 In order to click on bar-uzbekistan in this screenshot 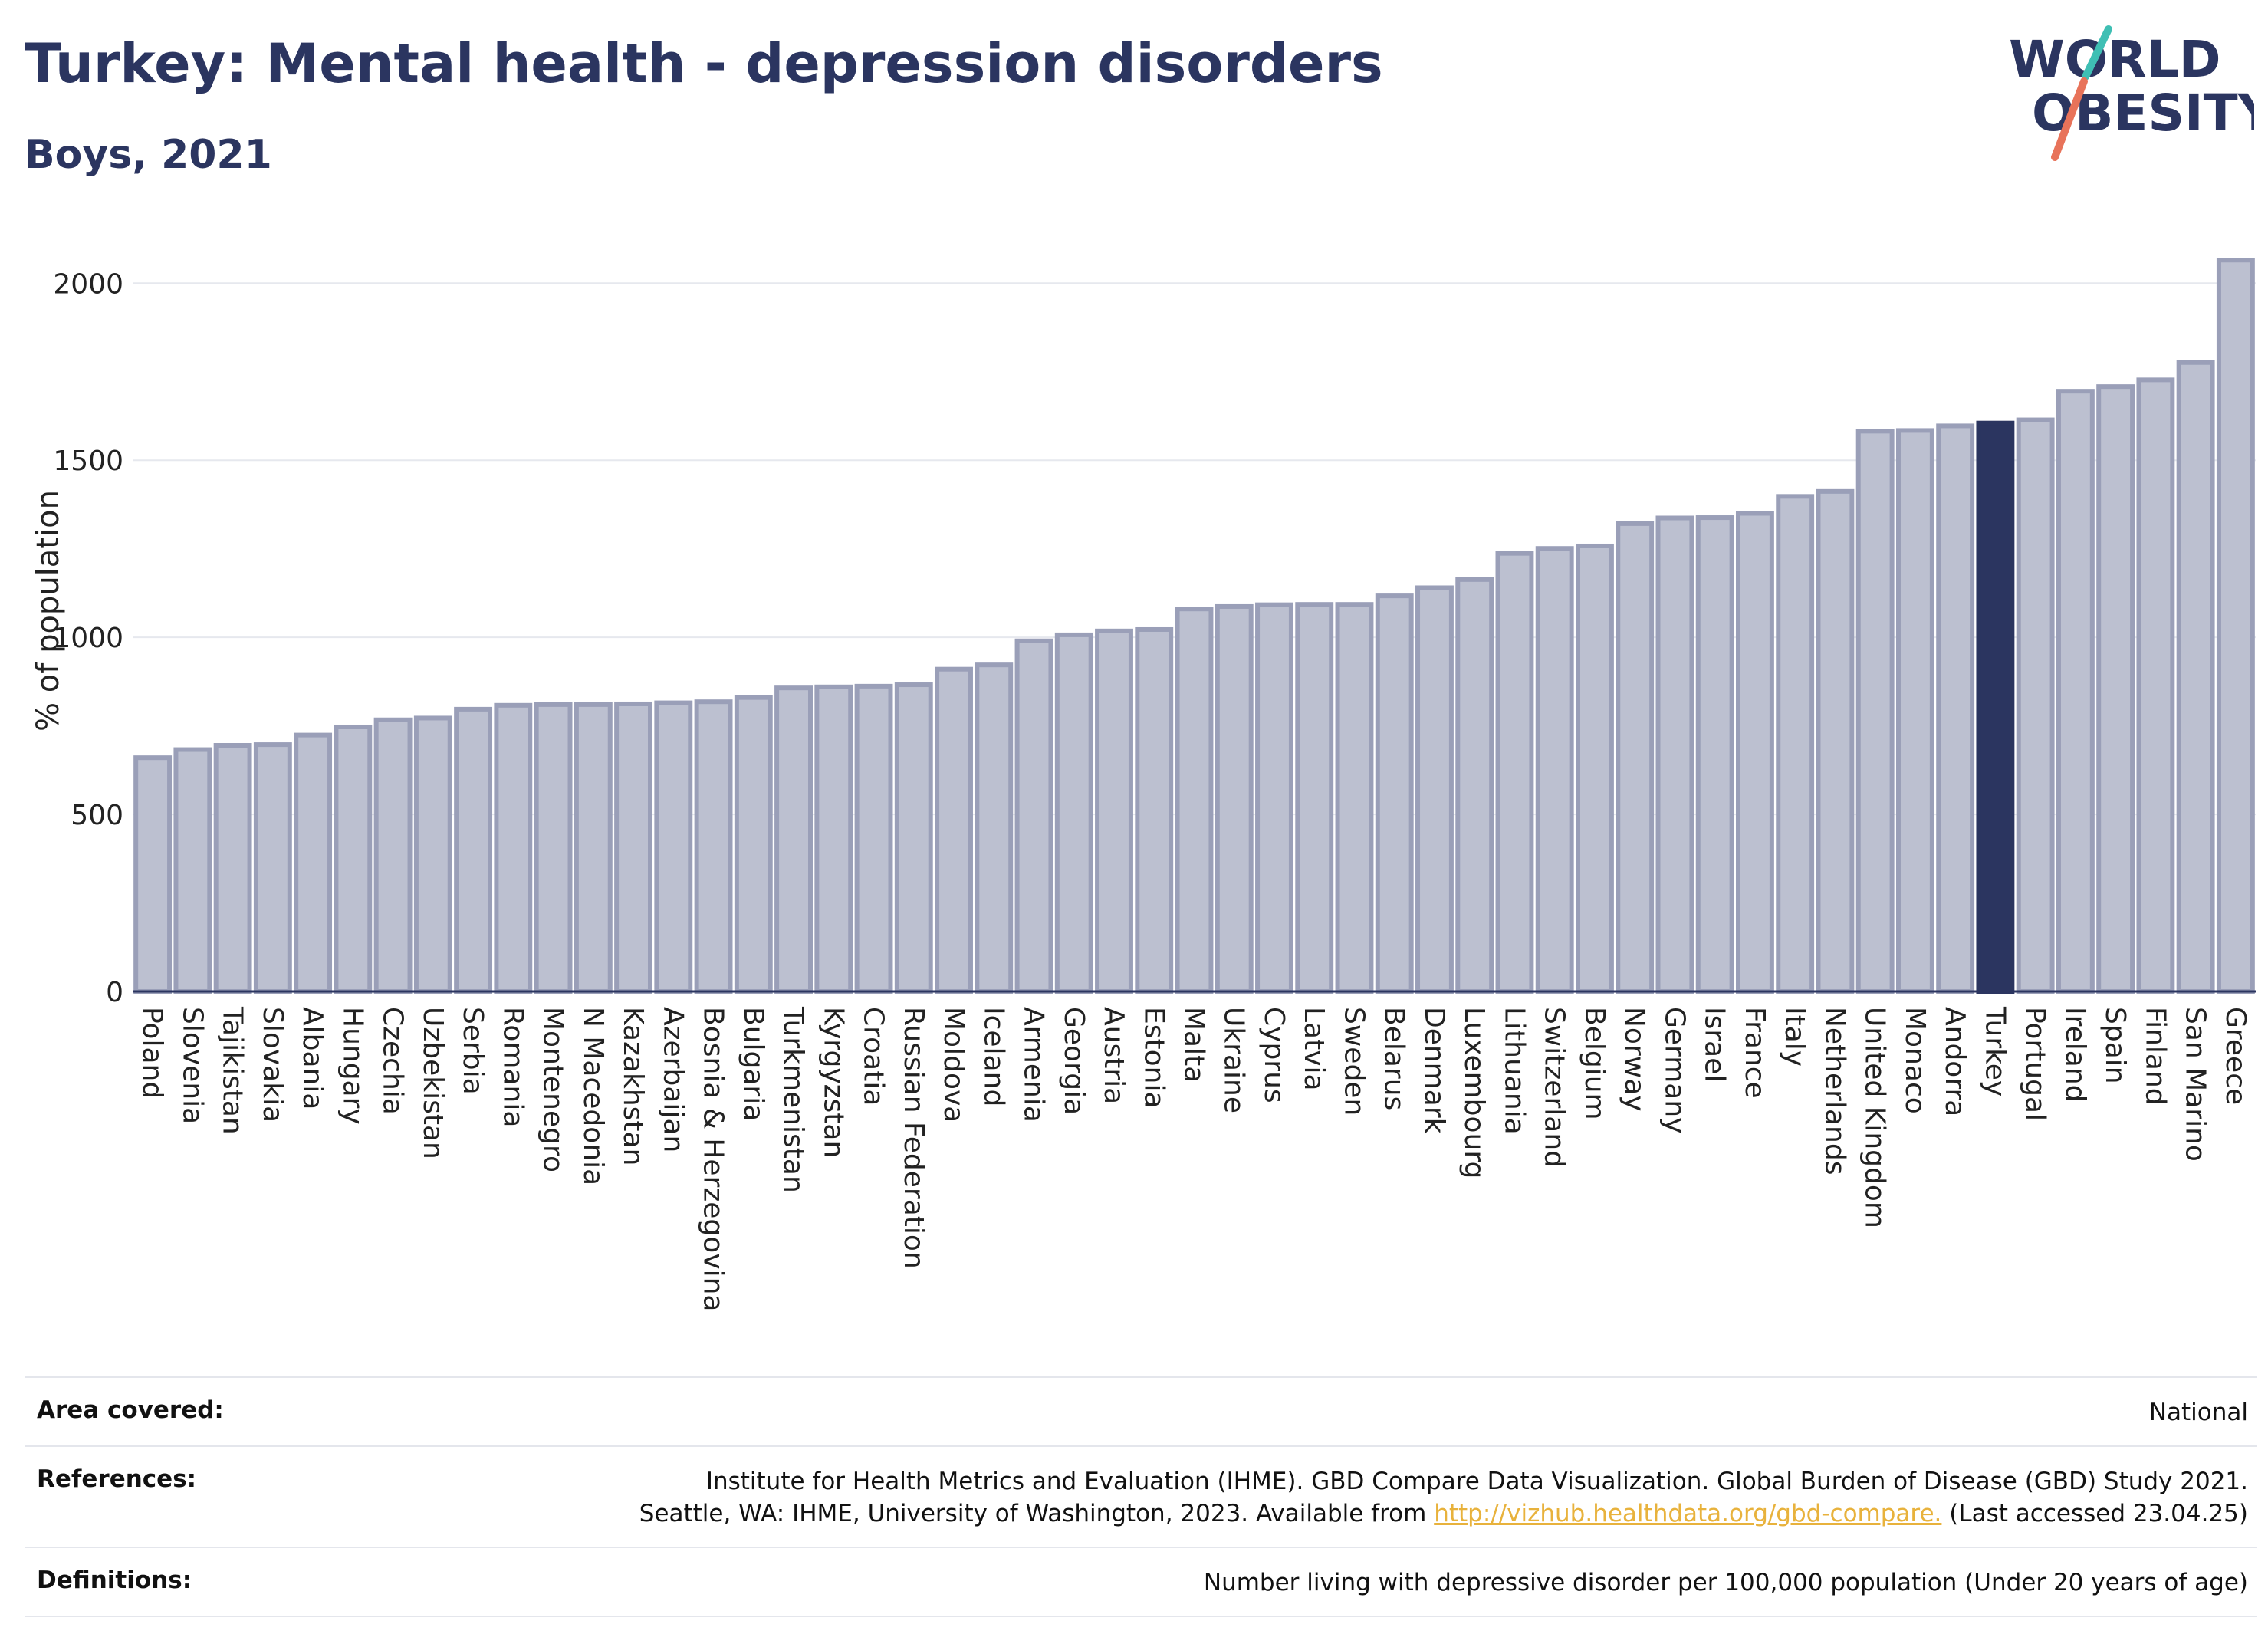, I will do `click(432, 855)`.